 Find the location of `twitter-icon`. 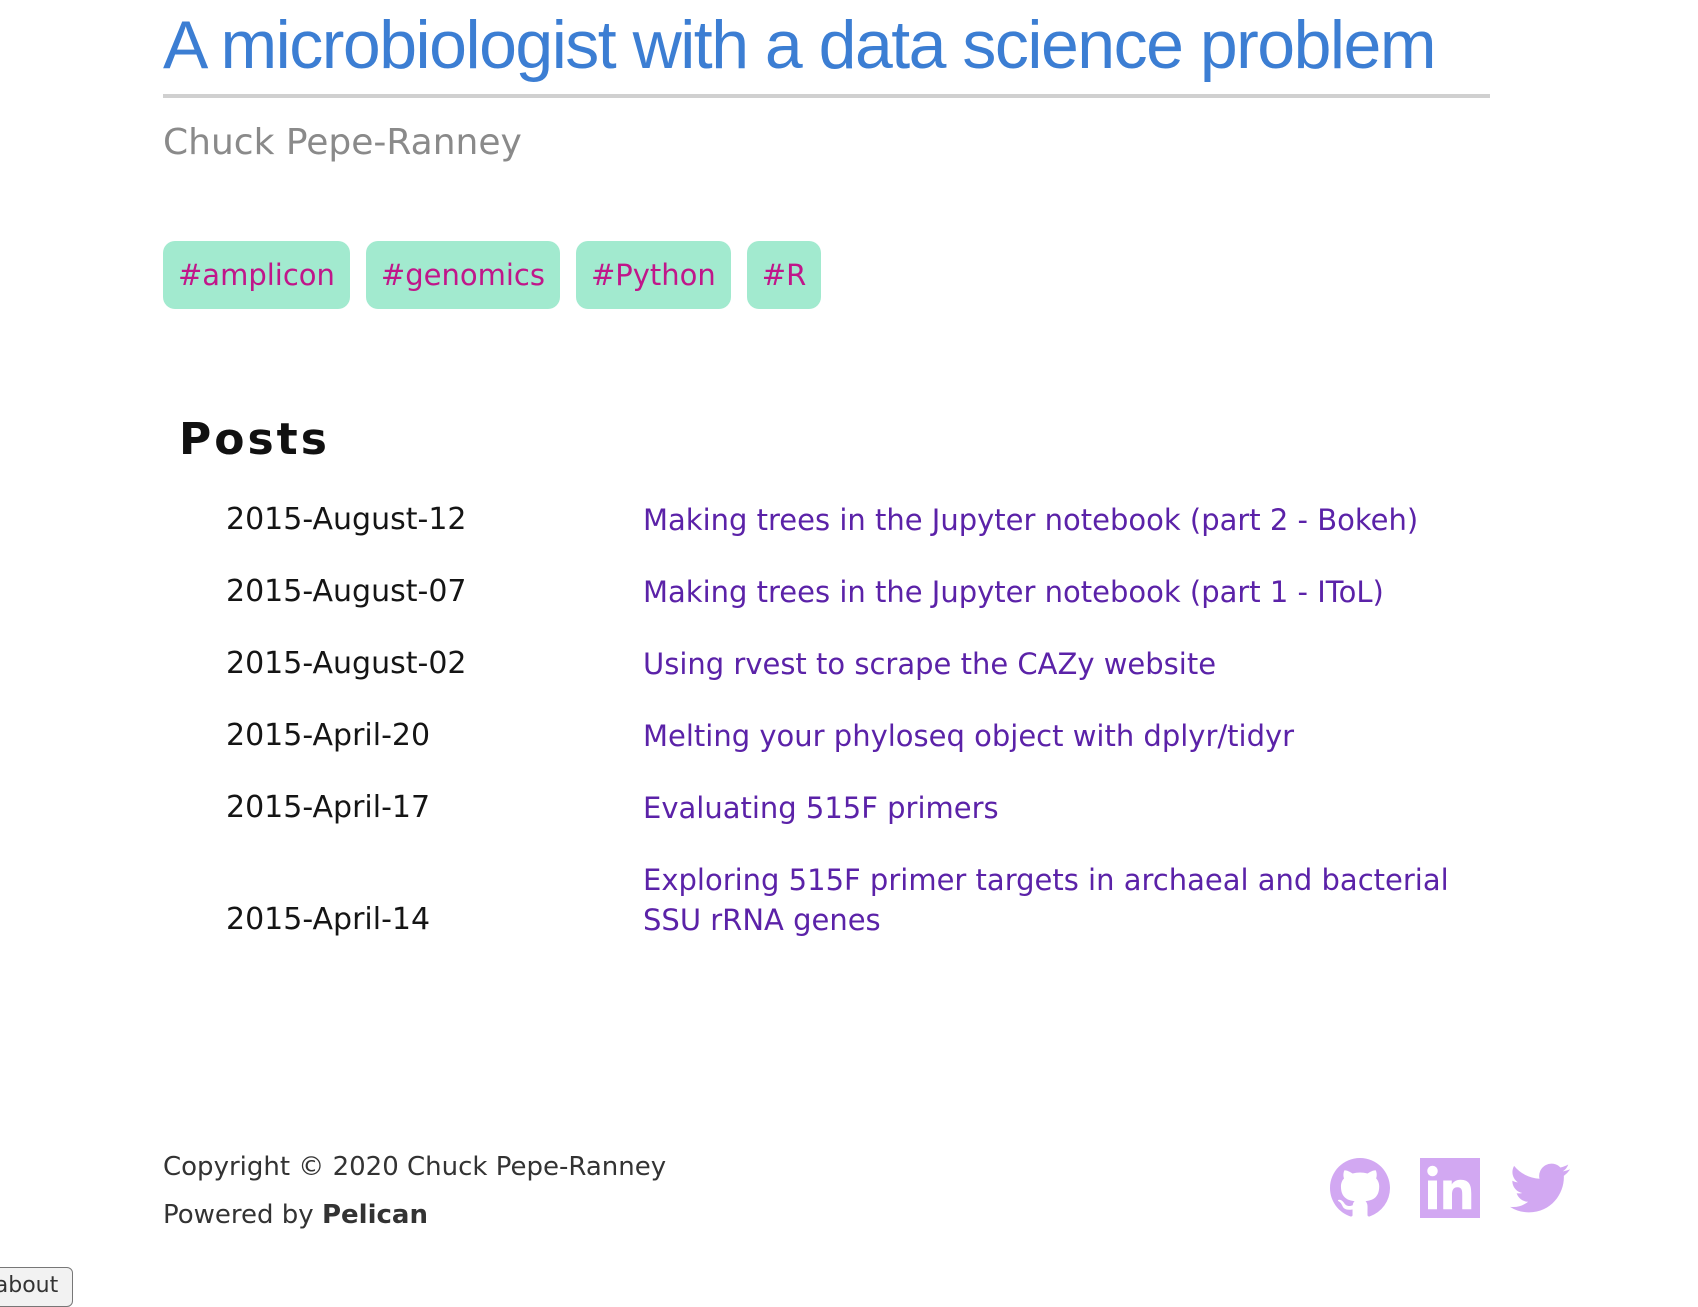

twitter-icon is located at coordinates (1540, 1188).